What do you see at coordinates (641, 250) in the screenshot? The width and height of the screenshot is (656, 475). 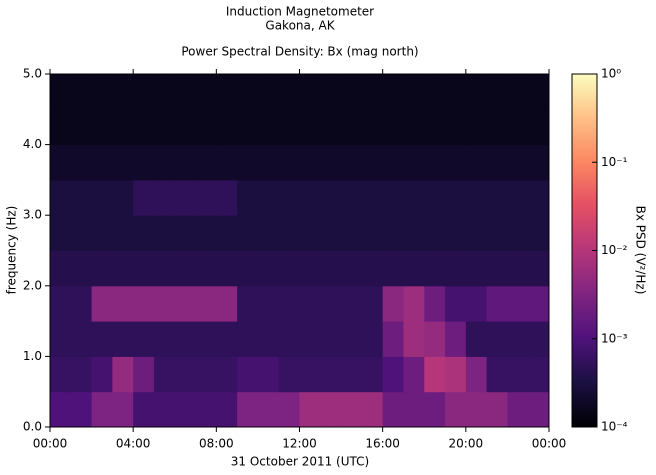 I see `colorbar-label: Bx PSD (V²/Hz)` at bounding box center [641, 250].